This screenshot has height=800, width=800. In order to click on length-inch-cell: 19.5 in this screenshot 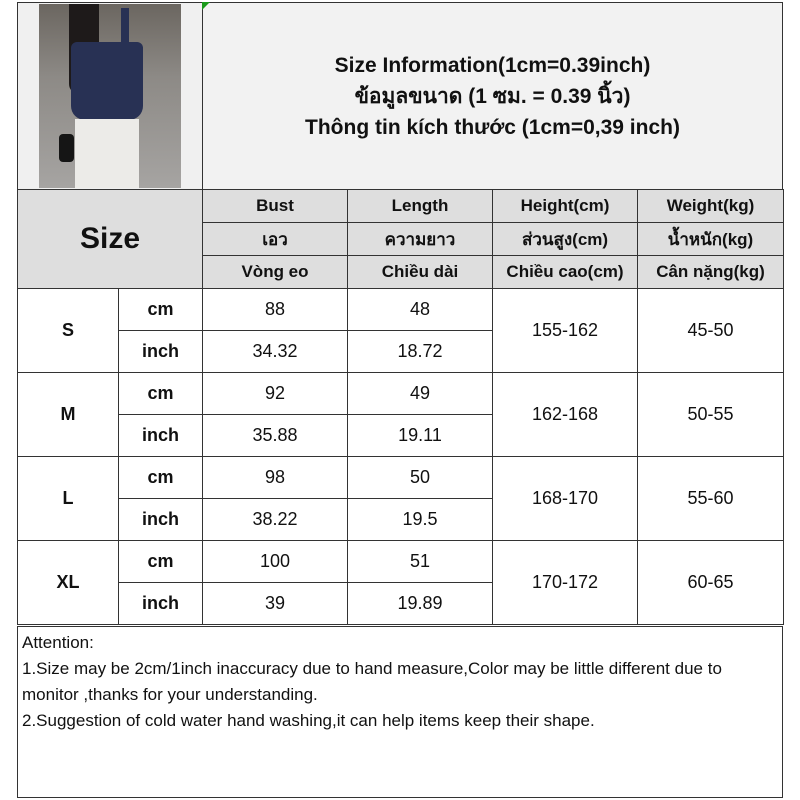, I will do `click(420, 519)`.